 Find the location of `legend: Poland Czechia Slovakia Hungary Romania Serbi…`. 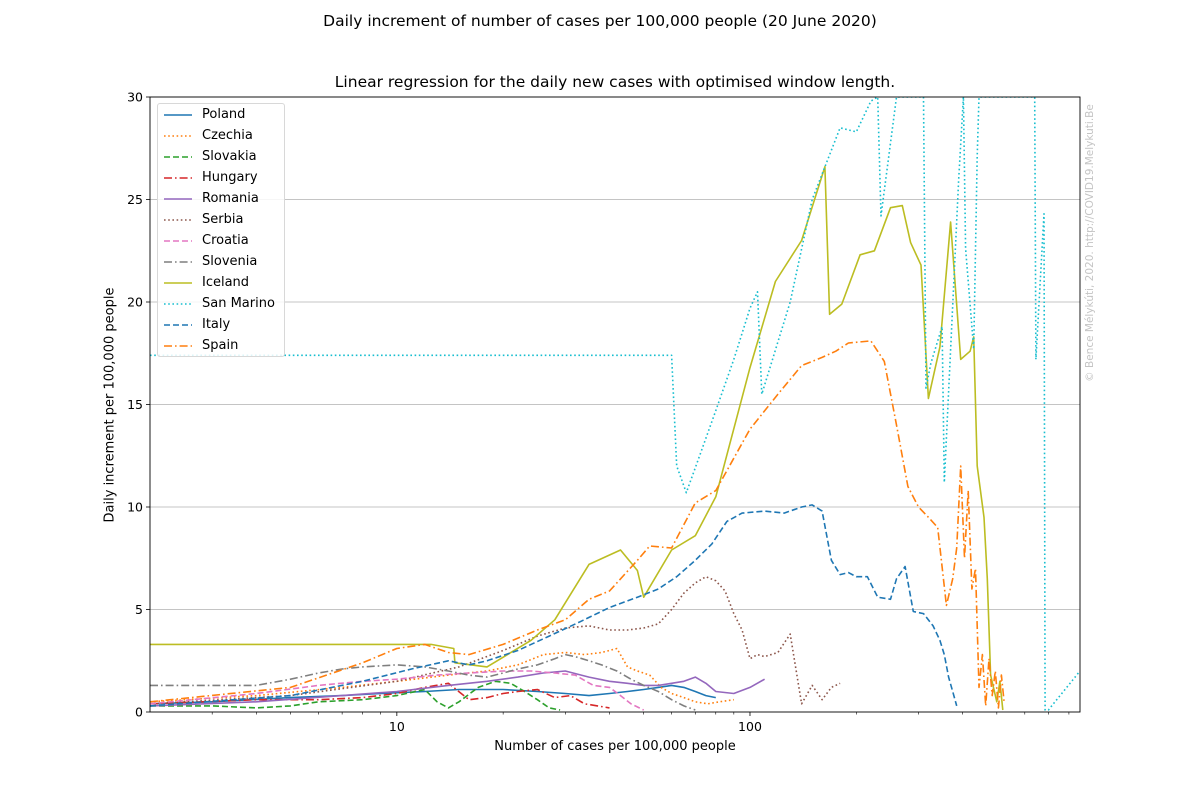

legend: Poland Czechia Slovakia Hungary Romania Serbi… is located at coordinates (221, 230).